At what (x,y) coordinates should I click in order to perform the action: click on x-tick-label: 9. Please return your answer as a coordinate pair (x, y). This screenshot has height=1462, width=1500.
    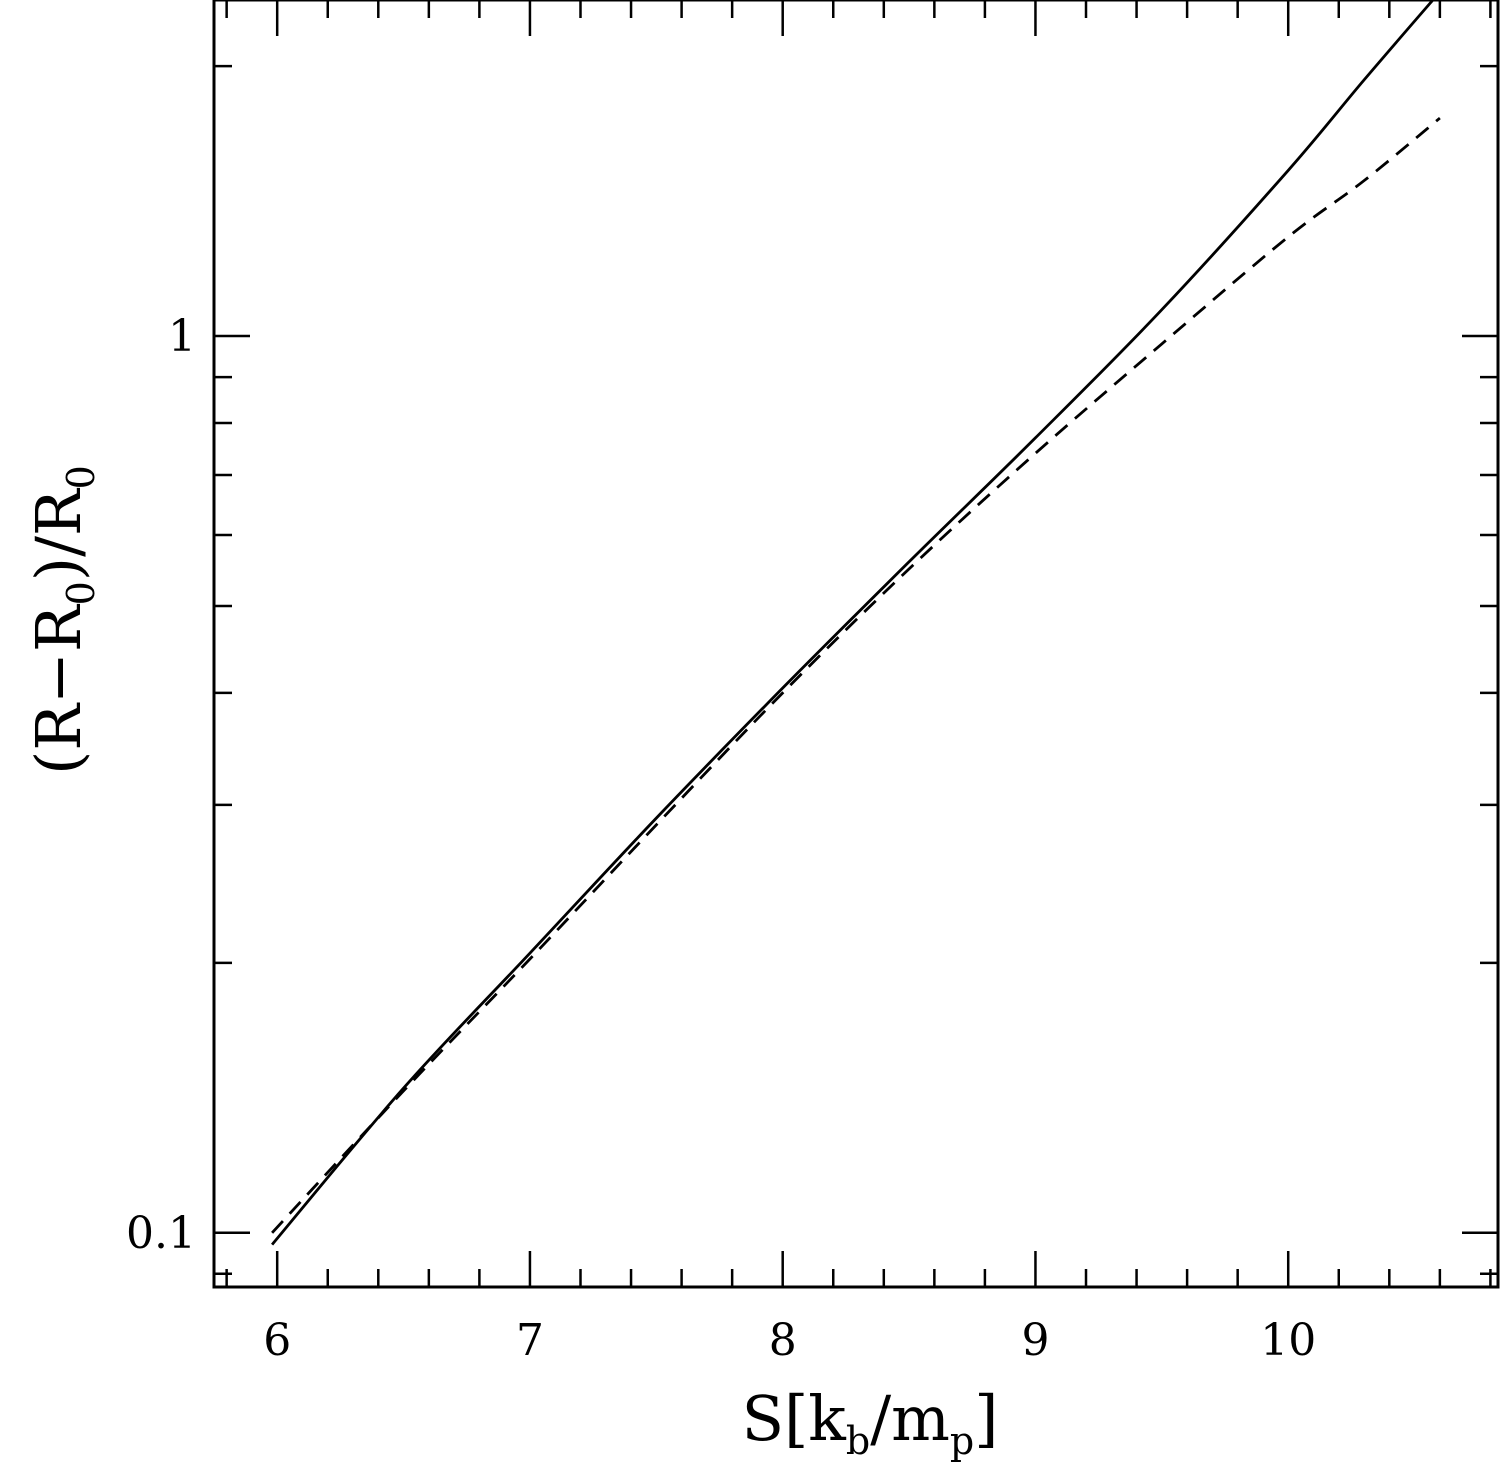
    Looking at the image, I should click on (1035, 1340).